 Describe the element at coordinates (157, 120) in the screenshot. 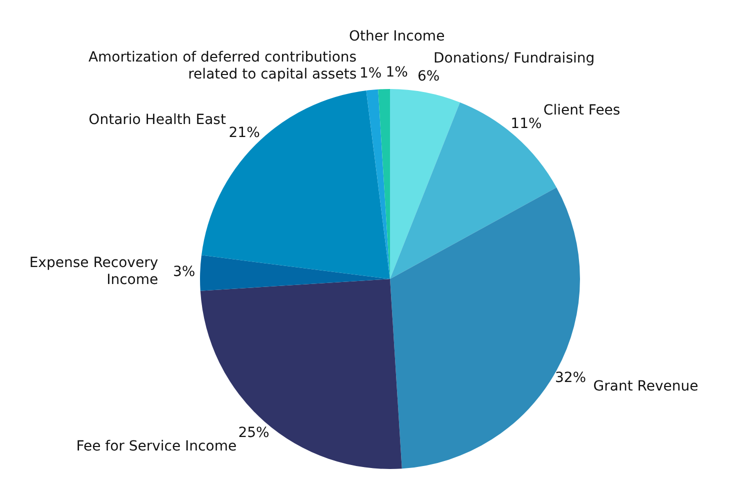

I see `slice-label: Ontario Health East` at that location.